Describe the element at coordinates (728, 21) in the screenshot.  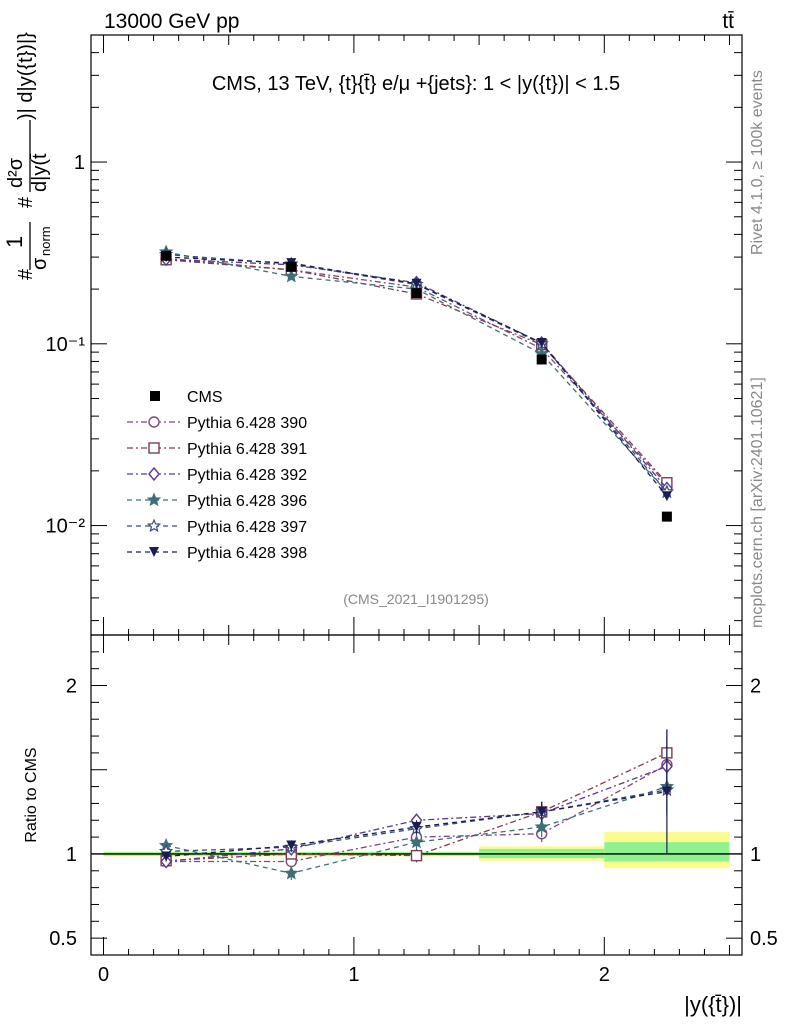
I see `header-process: tt̄` at that location.